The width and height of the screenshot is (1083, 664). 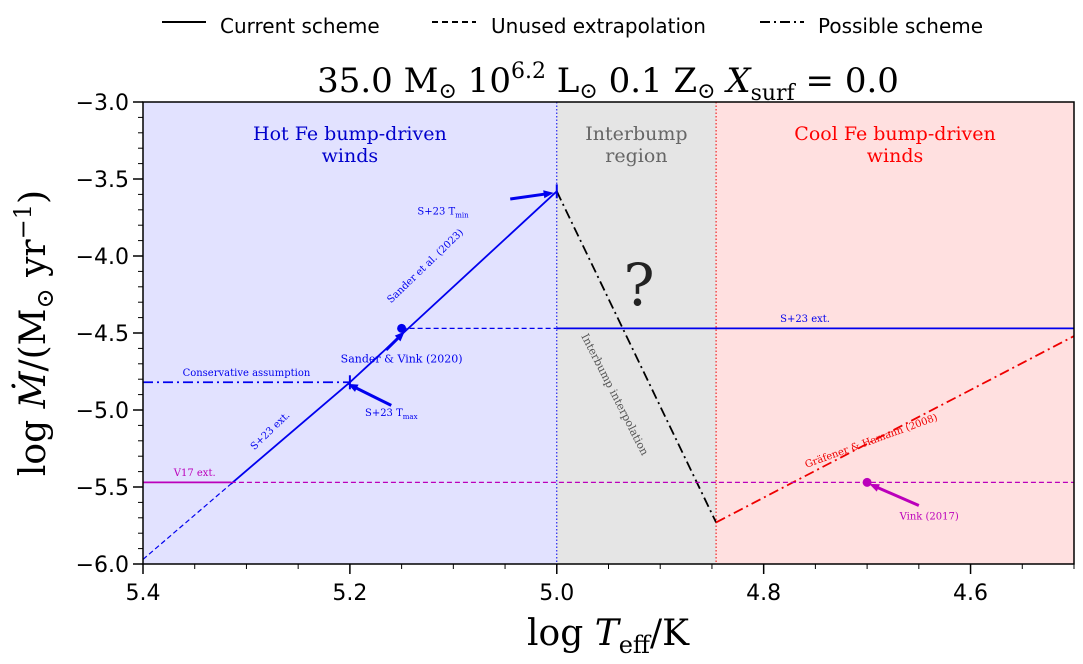 What do you see at coordinates (556, 593) in the screenshot?
I see `x-tick-label-2: 5.0` at bounding box center [556, 593].